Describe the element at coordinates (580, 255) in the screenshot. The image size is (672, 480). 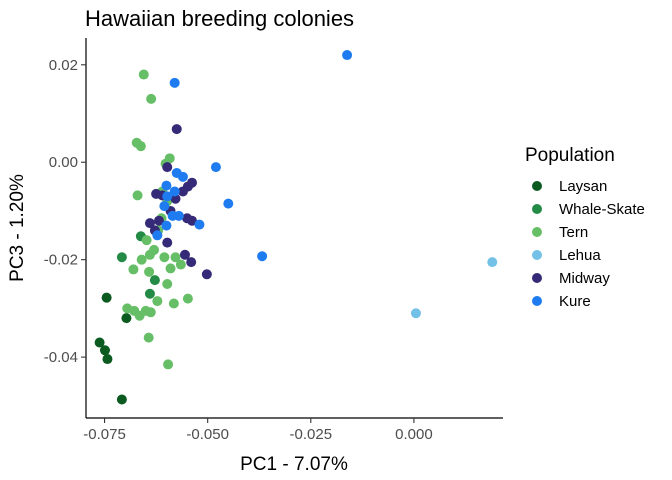
I see `legend-label-lehua: Lehua` at that location.